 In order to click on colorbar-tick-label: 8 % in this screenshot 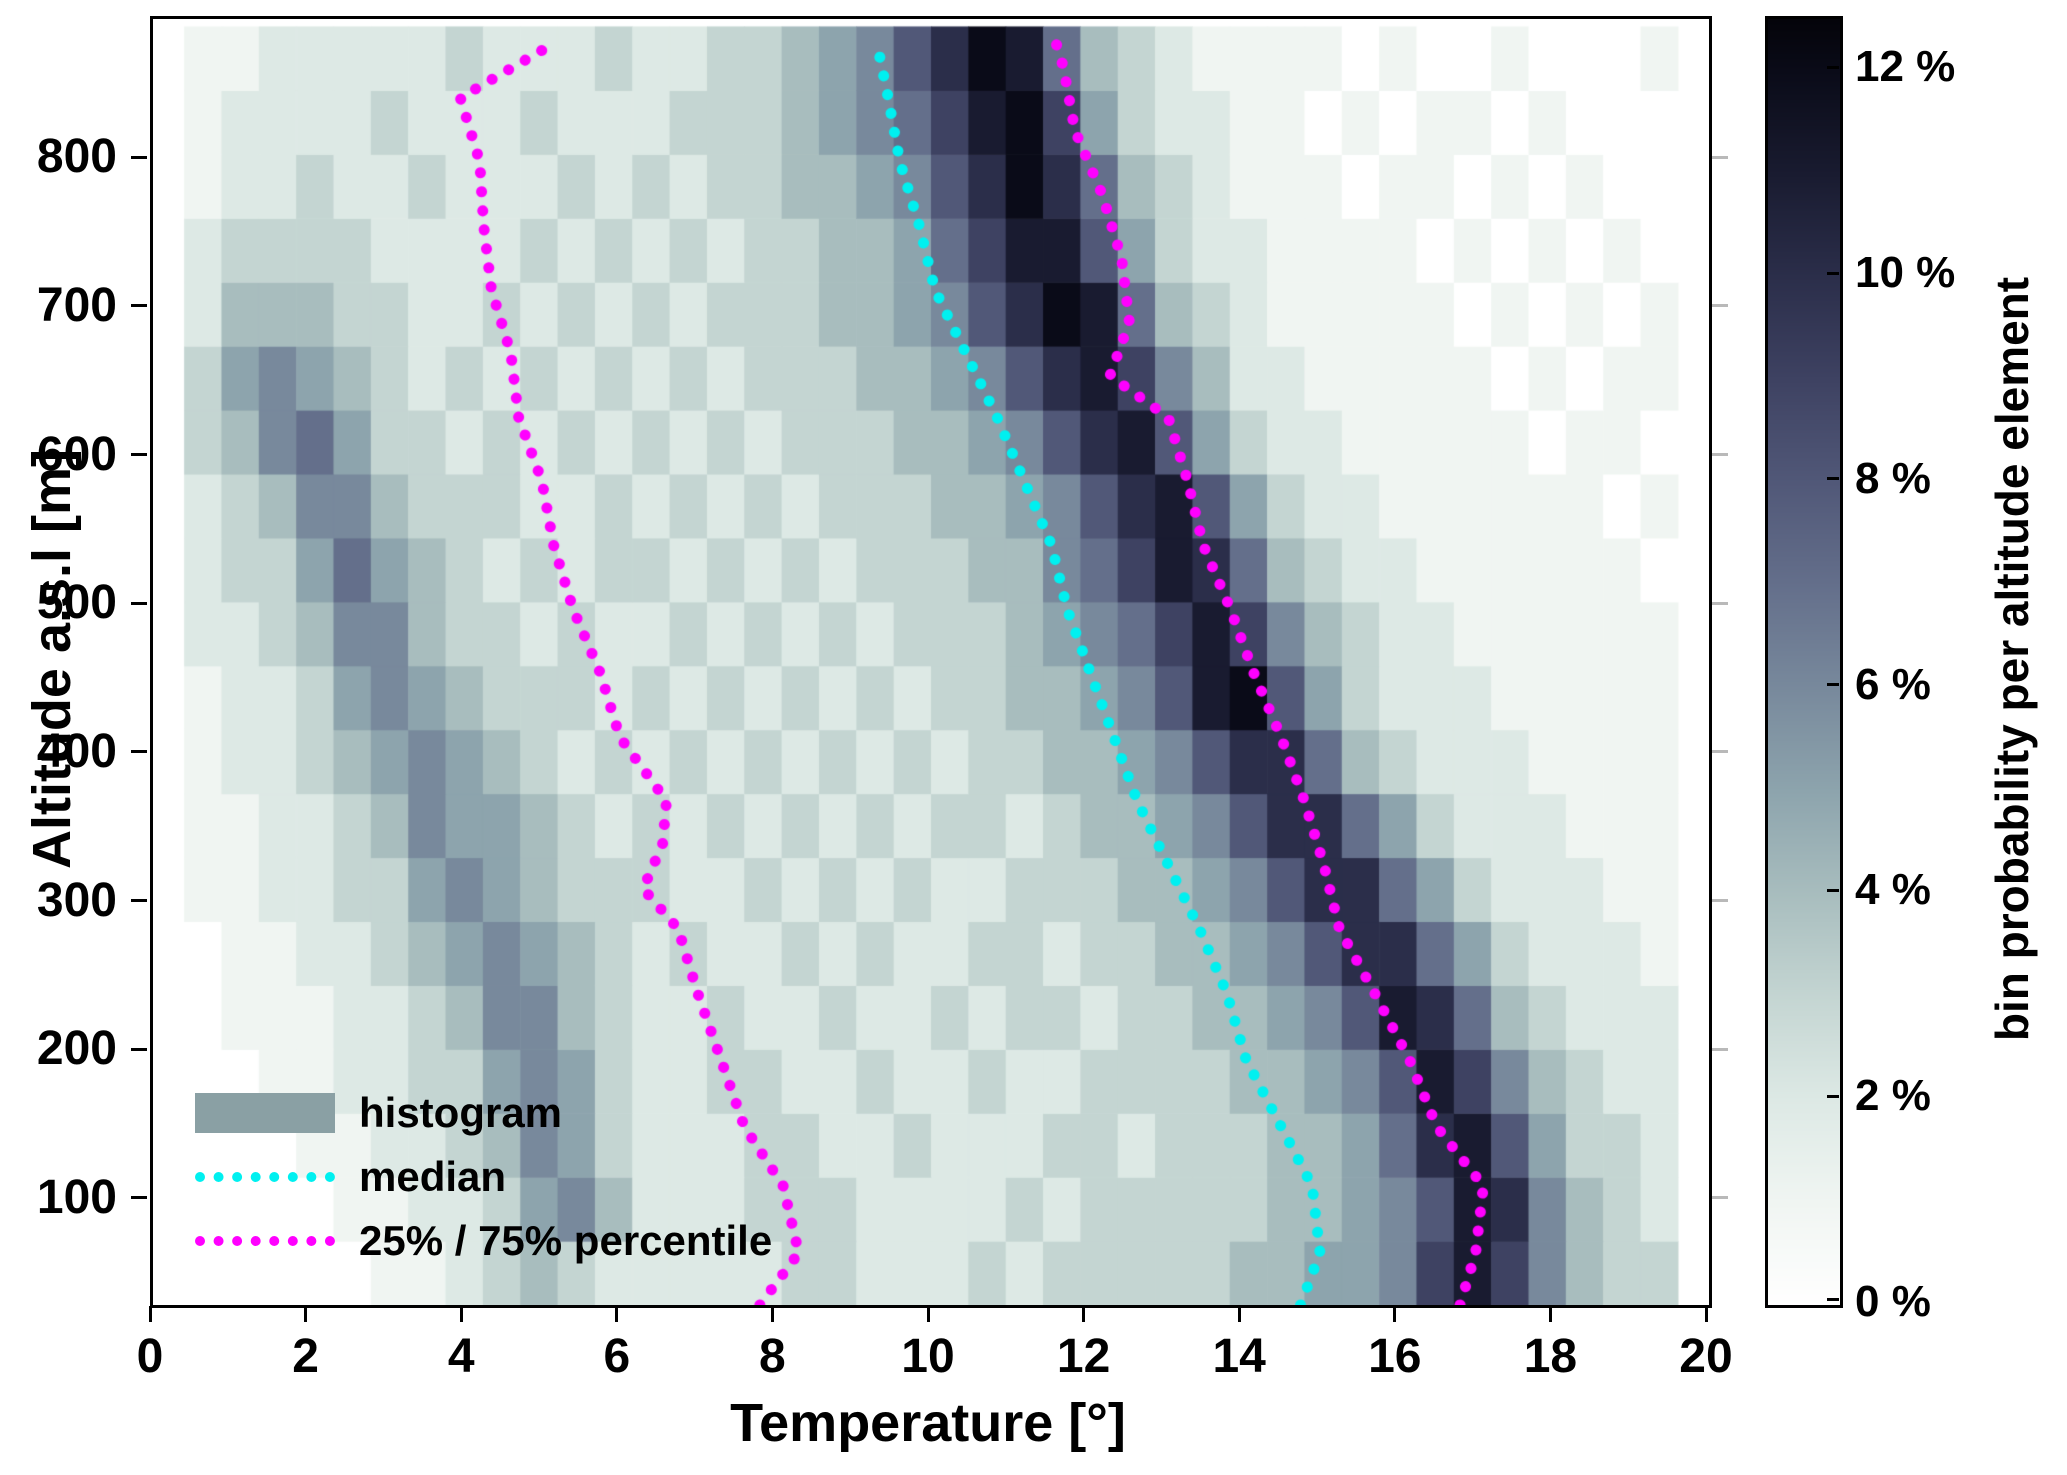, I will do `click(1893, 478)`.